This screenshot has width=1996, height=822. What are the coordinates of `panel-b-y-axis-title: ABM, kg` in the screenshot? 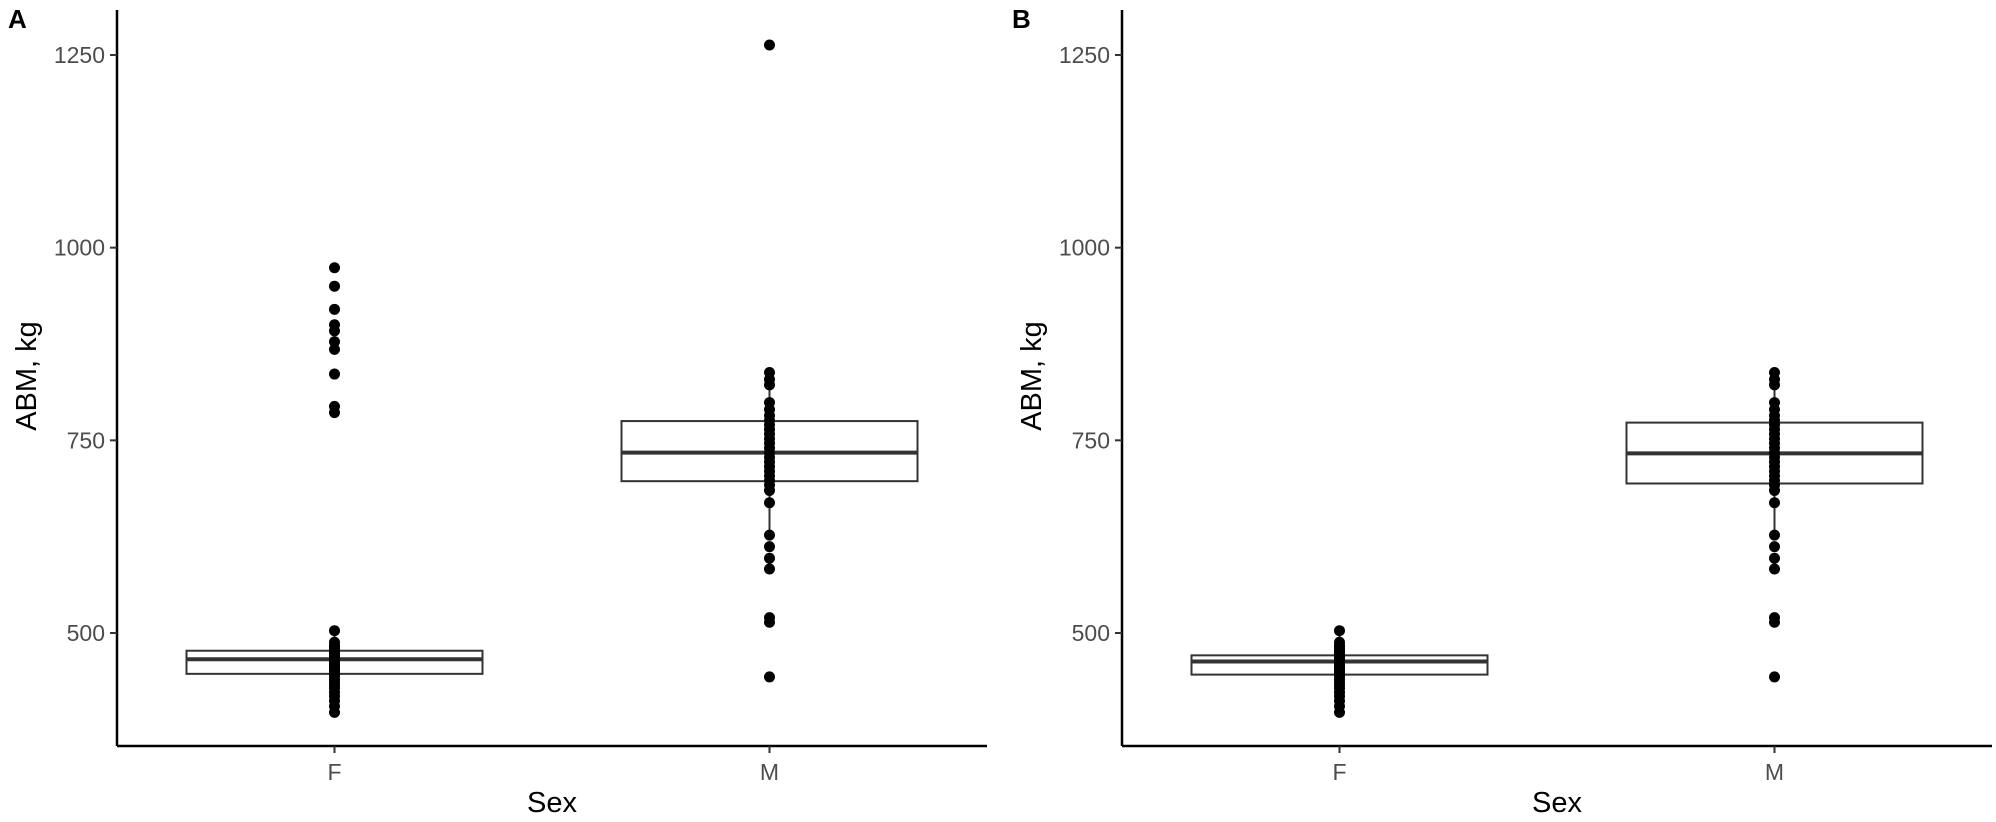 It's located at (1032, 376).